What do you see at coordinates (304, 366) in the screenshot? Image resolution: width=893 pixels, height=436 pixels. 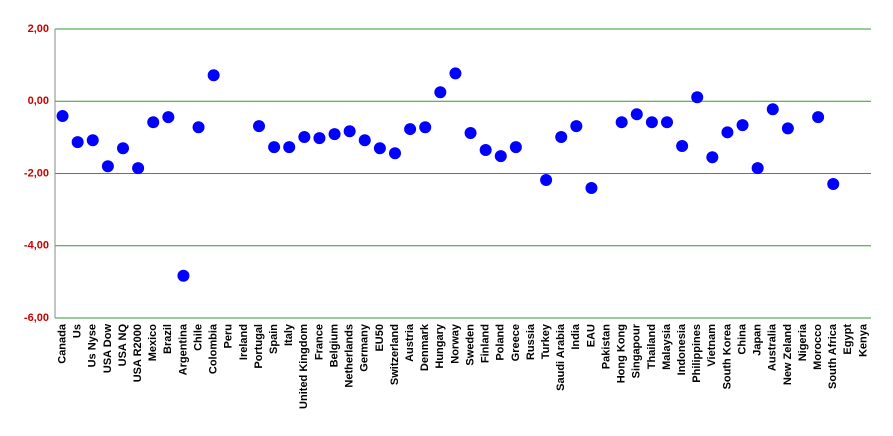 I see `x-tick-label: United Kingdom` at bounding box center [304, 366].